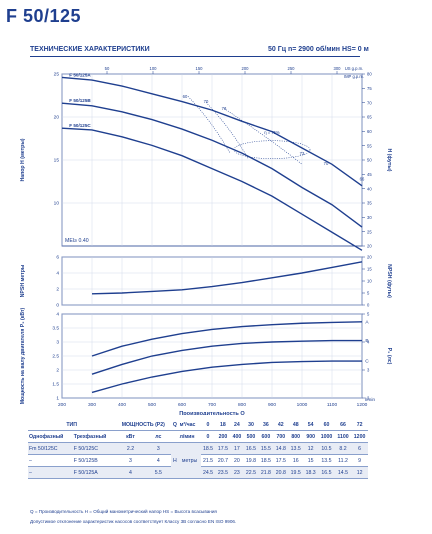  Describe the element at coordinates (369, 145) in the screenshot. I see `y2-tick-label: 55` at that location.